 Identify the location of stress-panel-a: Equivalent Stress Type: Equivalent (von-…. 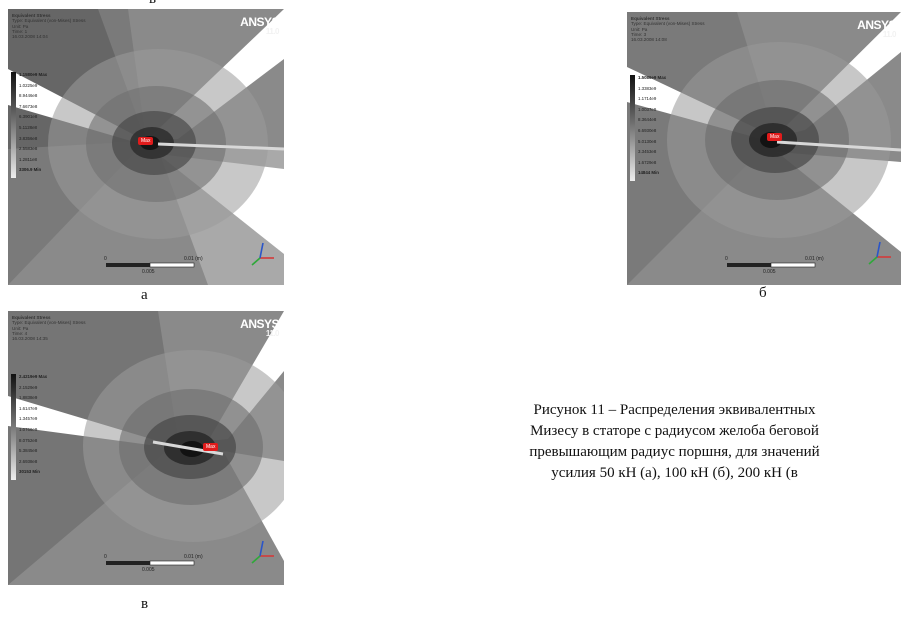
(146, 147).